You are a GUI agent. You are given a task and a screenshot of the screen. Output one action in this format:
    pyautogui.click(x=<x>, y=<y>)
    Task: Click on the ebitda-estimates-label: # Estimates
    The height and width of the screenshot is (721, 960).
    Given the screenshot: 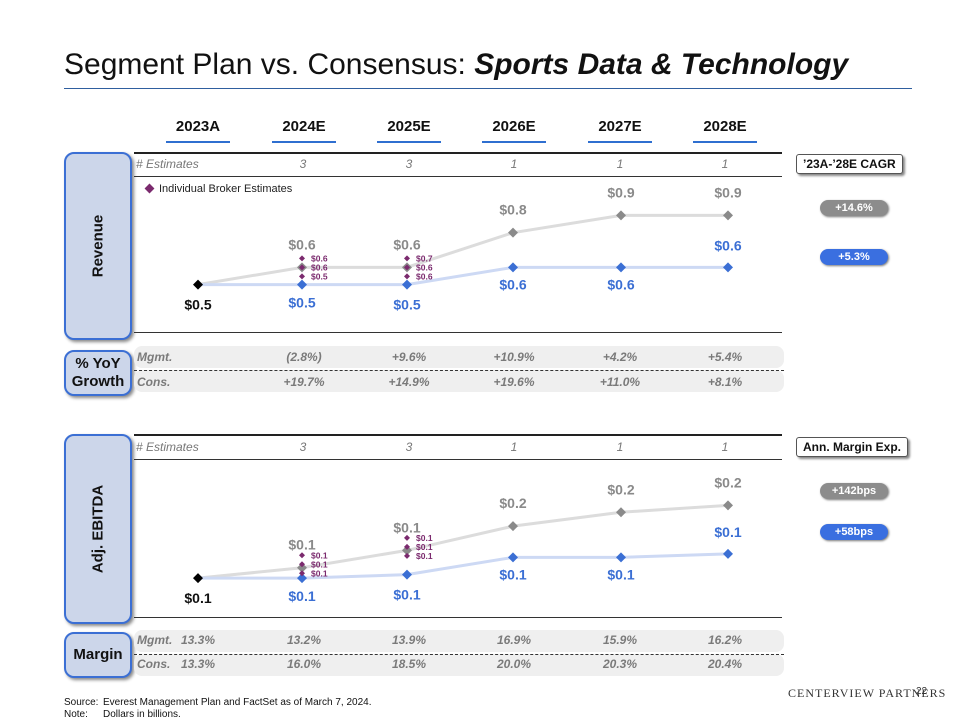 What is the action you would take?
    pyautogui.click(x=167, y=447)
    